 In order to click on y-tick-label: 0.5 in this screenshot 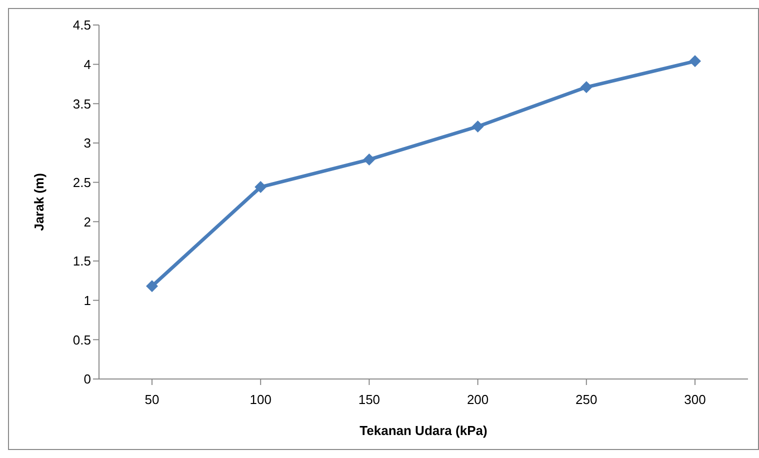, I will do `click(81, 340)`.